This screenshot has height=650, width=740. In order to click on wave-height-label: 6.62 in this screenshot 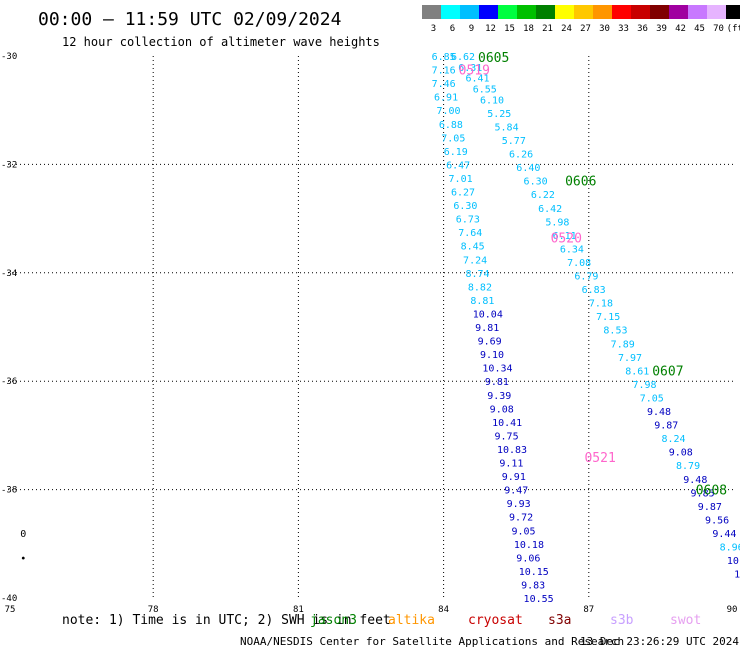, I will do `click(463, 57)`.